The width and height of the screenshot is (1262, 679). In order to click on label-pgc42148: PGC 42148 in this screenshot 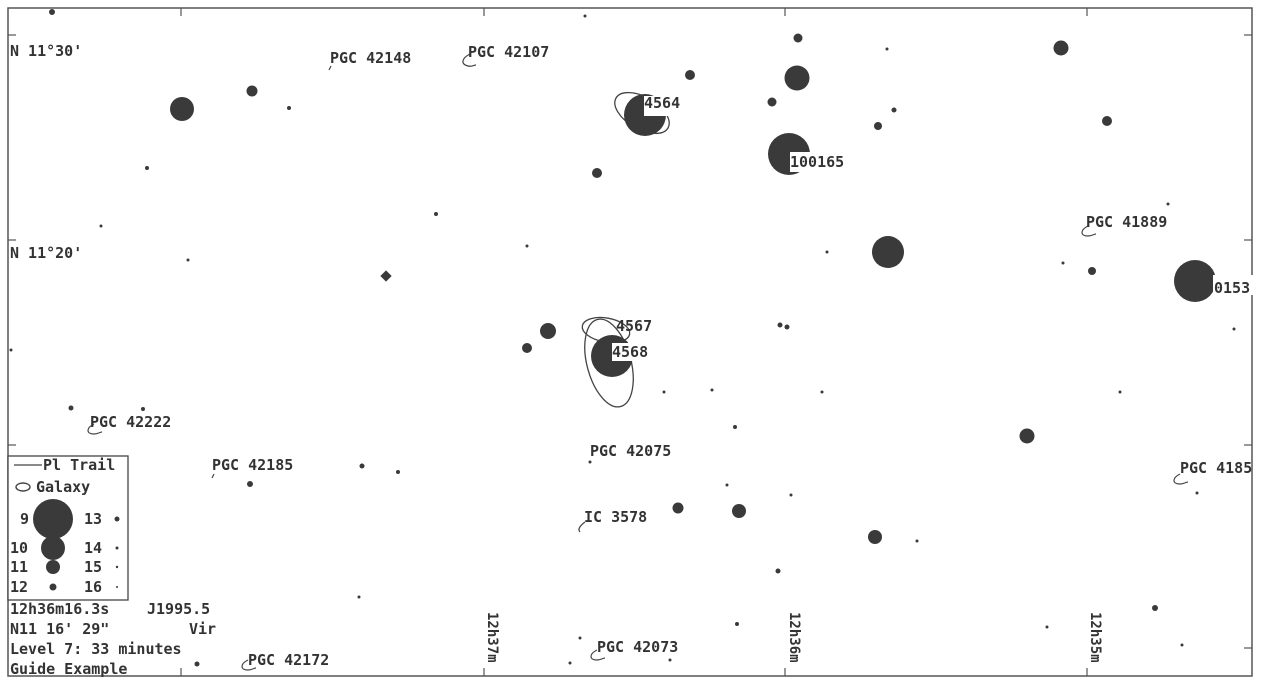, I will do `click(370, 58)`.